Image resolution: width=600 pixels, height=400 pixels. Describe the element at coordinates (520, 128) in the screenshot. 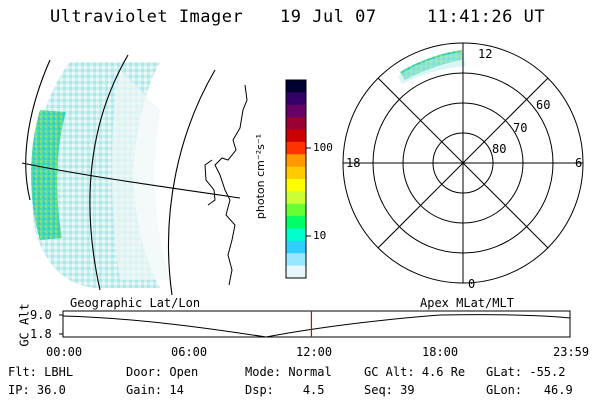

I see `lat-label-70: 70` at that location.